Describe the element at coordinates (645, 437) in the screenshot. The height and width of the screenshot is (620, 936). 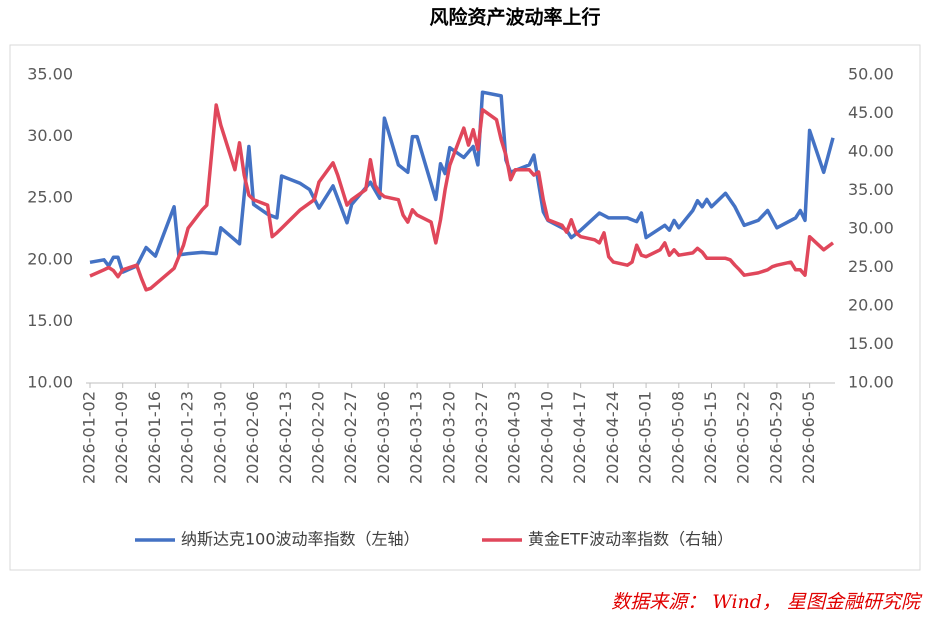
I see `x-tick-label: 2026-05-01` at that location.